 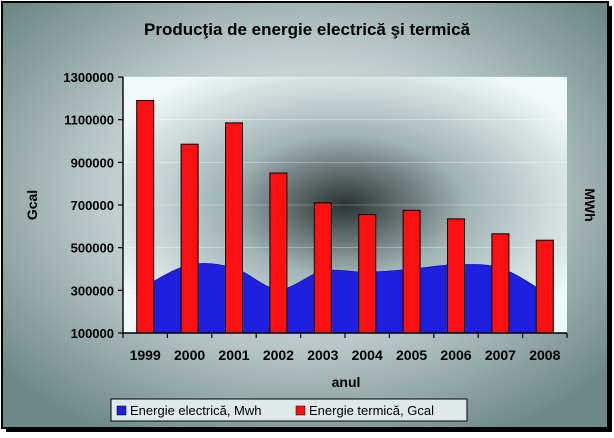 I want to click on x-tick-label: 2003, so click(x=322, y=355).